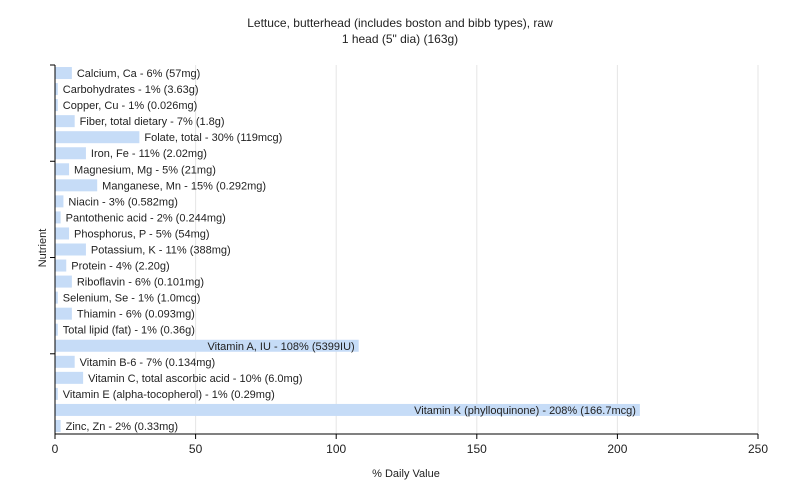 Image resolution: width=800 pixels, height=500 pixels. What do you see at coordinates (400, 39) in the screenshot?
I see `chart-subtitle: 1 head (5" dia) (163g)` at bounding box center [400, 39].